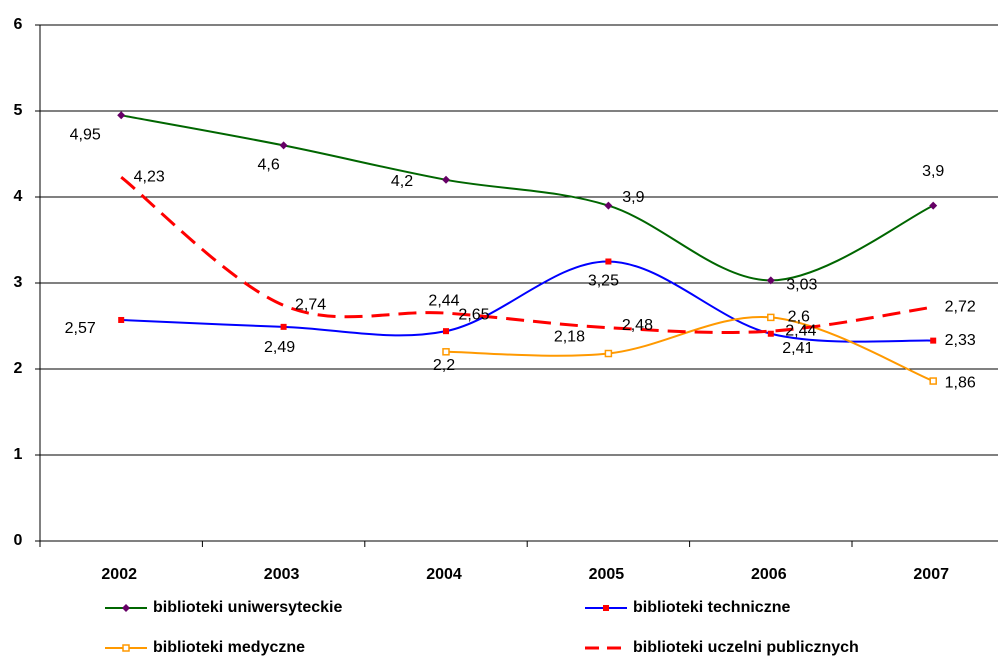 The width and height of the screenshot is (998, 666). Describe the element at coordinates (119, 574) in the screenshot. I see `x-tick-label: 2002` at that location.